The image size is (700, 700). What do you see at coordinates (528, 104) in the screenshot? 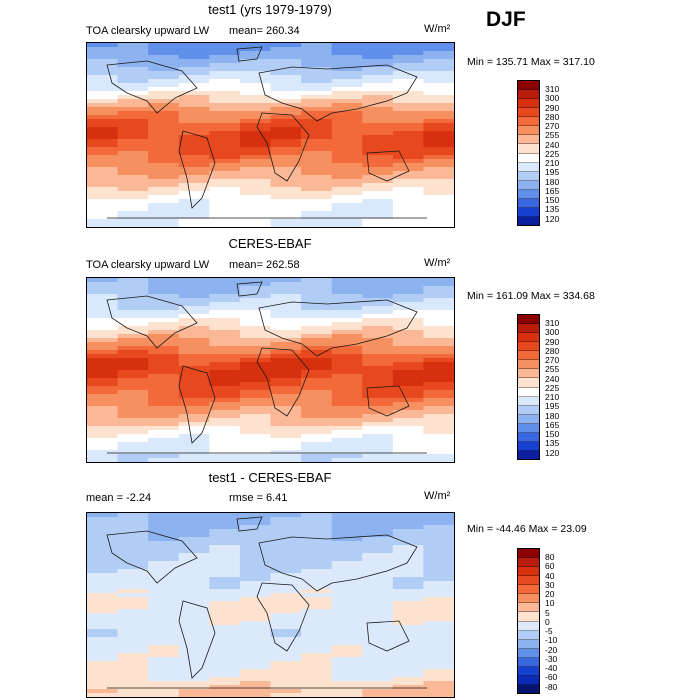
I see `colorbar-swatch` at bounding box center [528, 104].